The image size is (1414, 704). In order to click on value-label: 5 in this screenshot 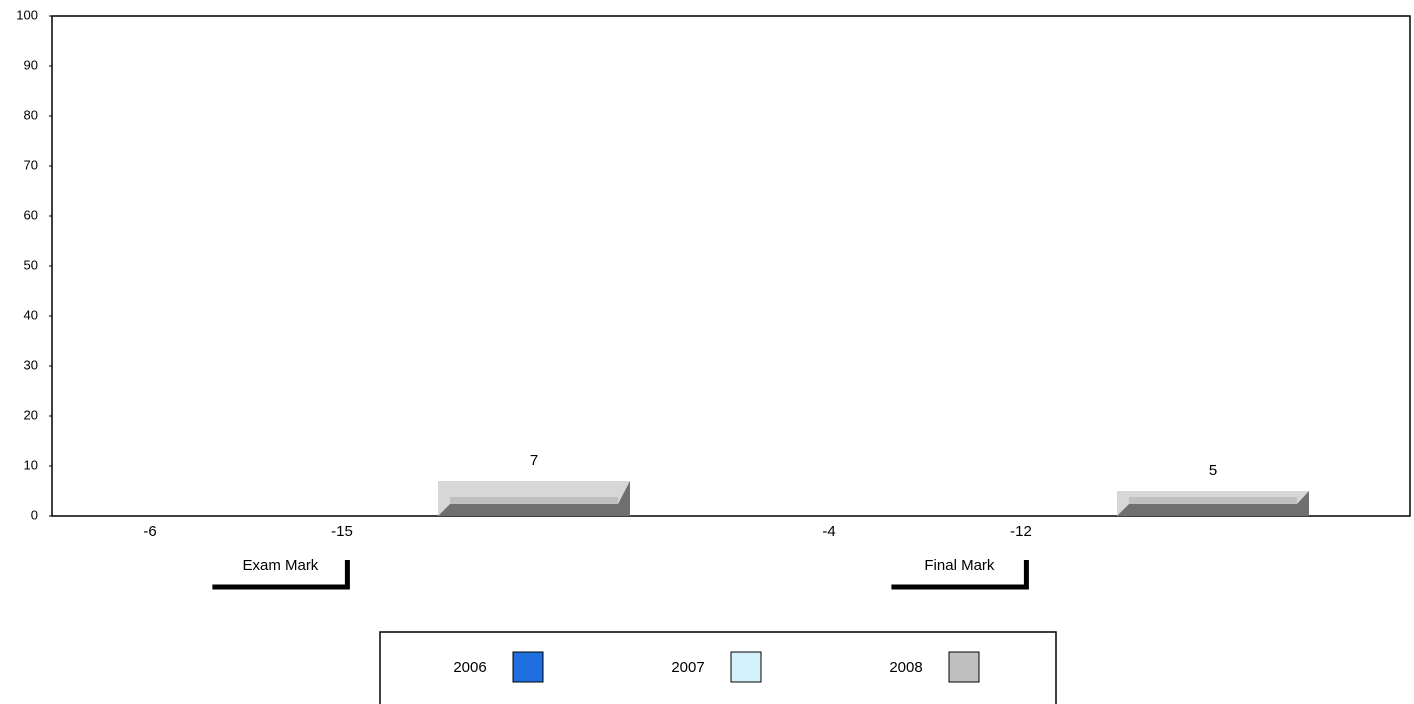, I will do `click(1213, 470)`.